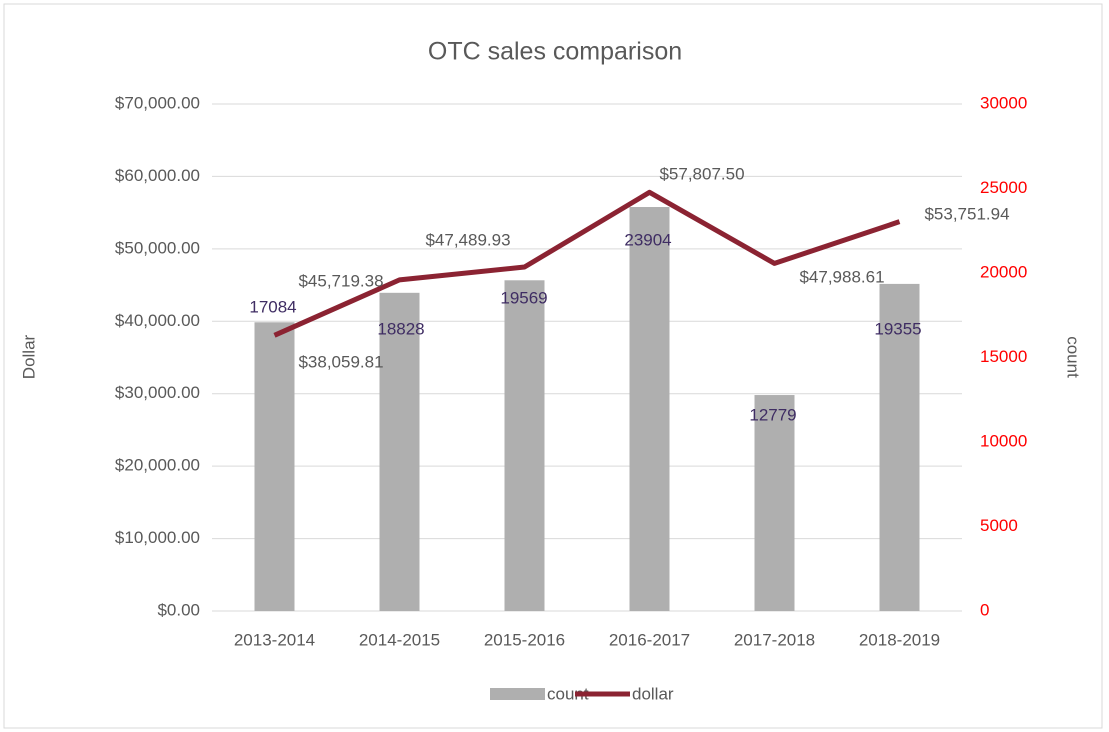 Image resolution: width=1109 pixels, height=732 pixels. What do you see at coordinates (157, 247) in the screenshot?
I see `y-tick-label: $50,000.00` at bounding box center [157, 247].